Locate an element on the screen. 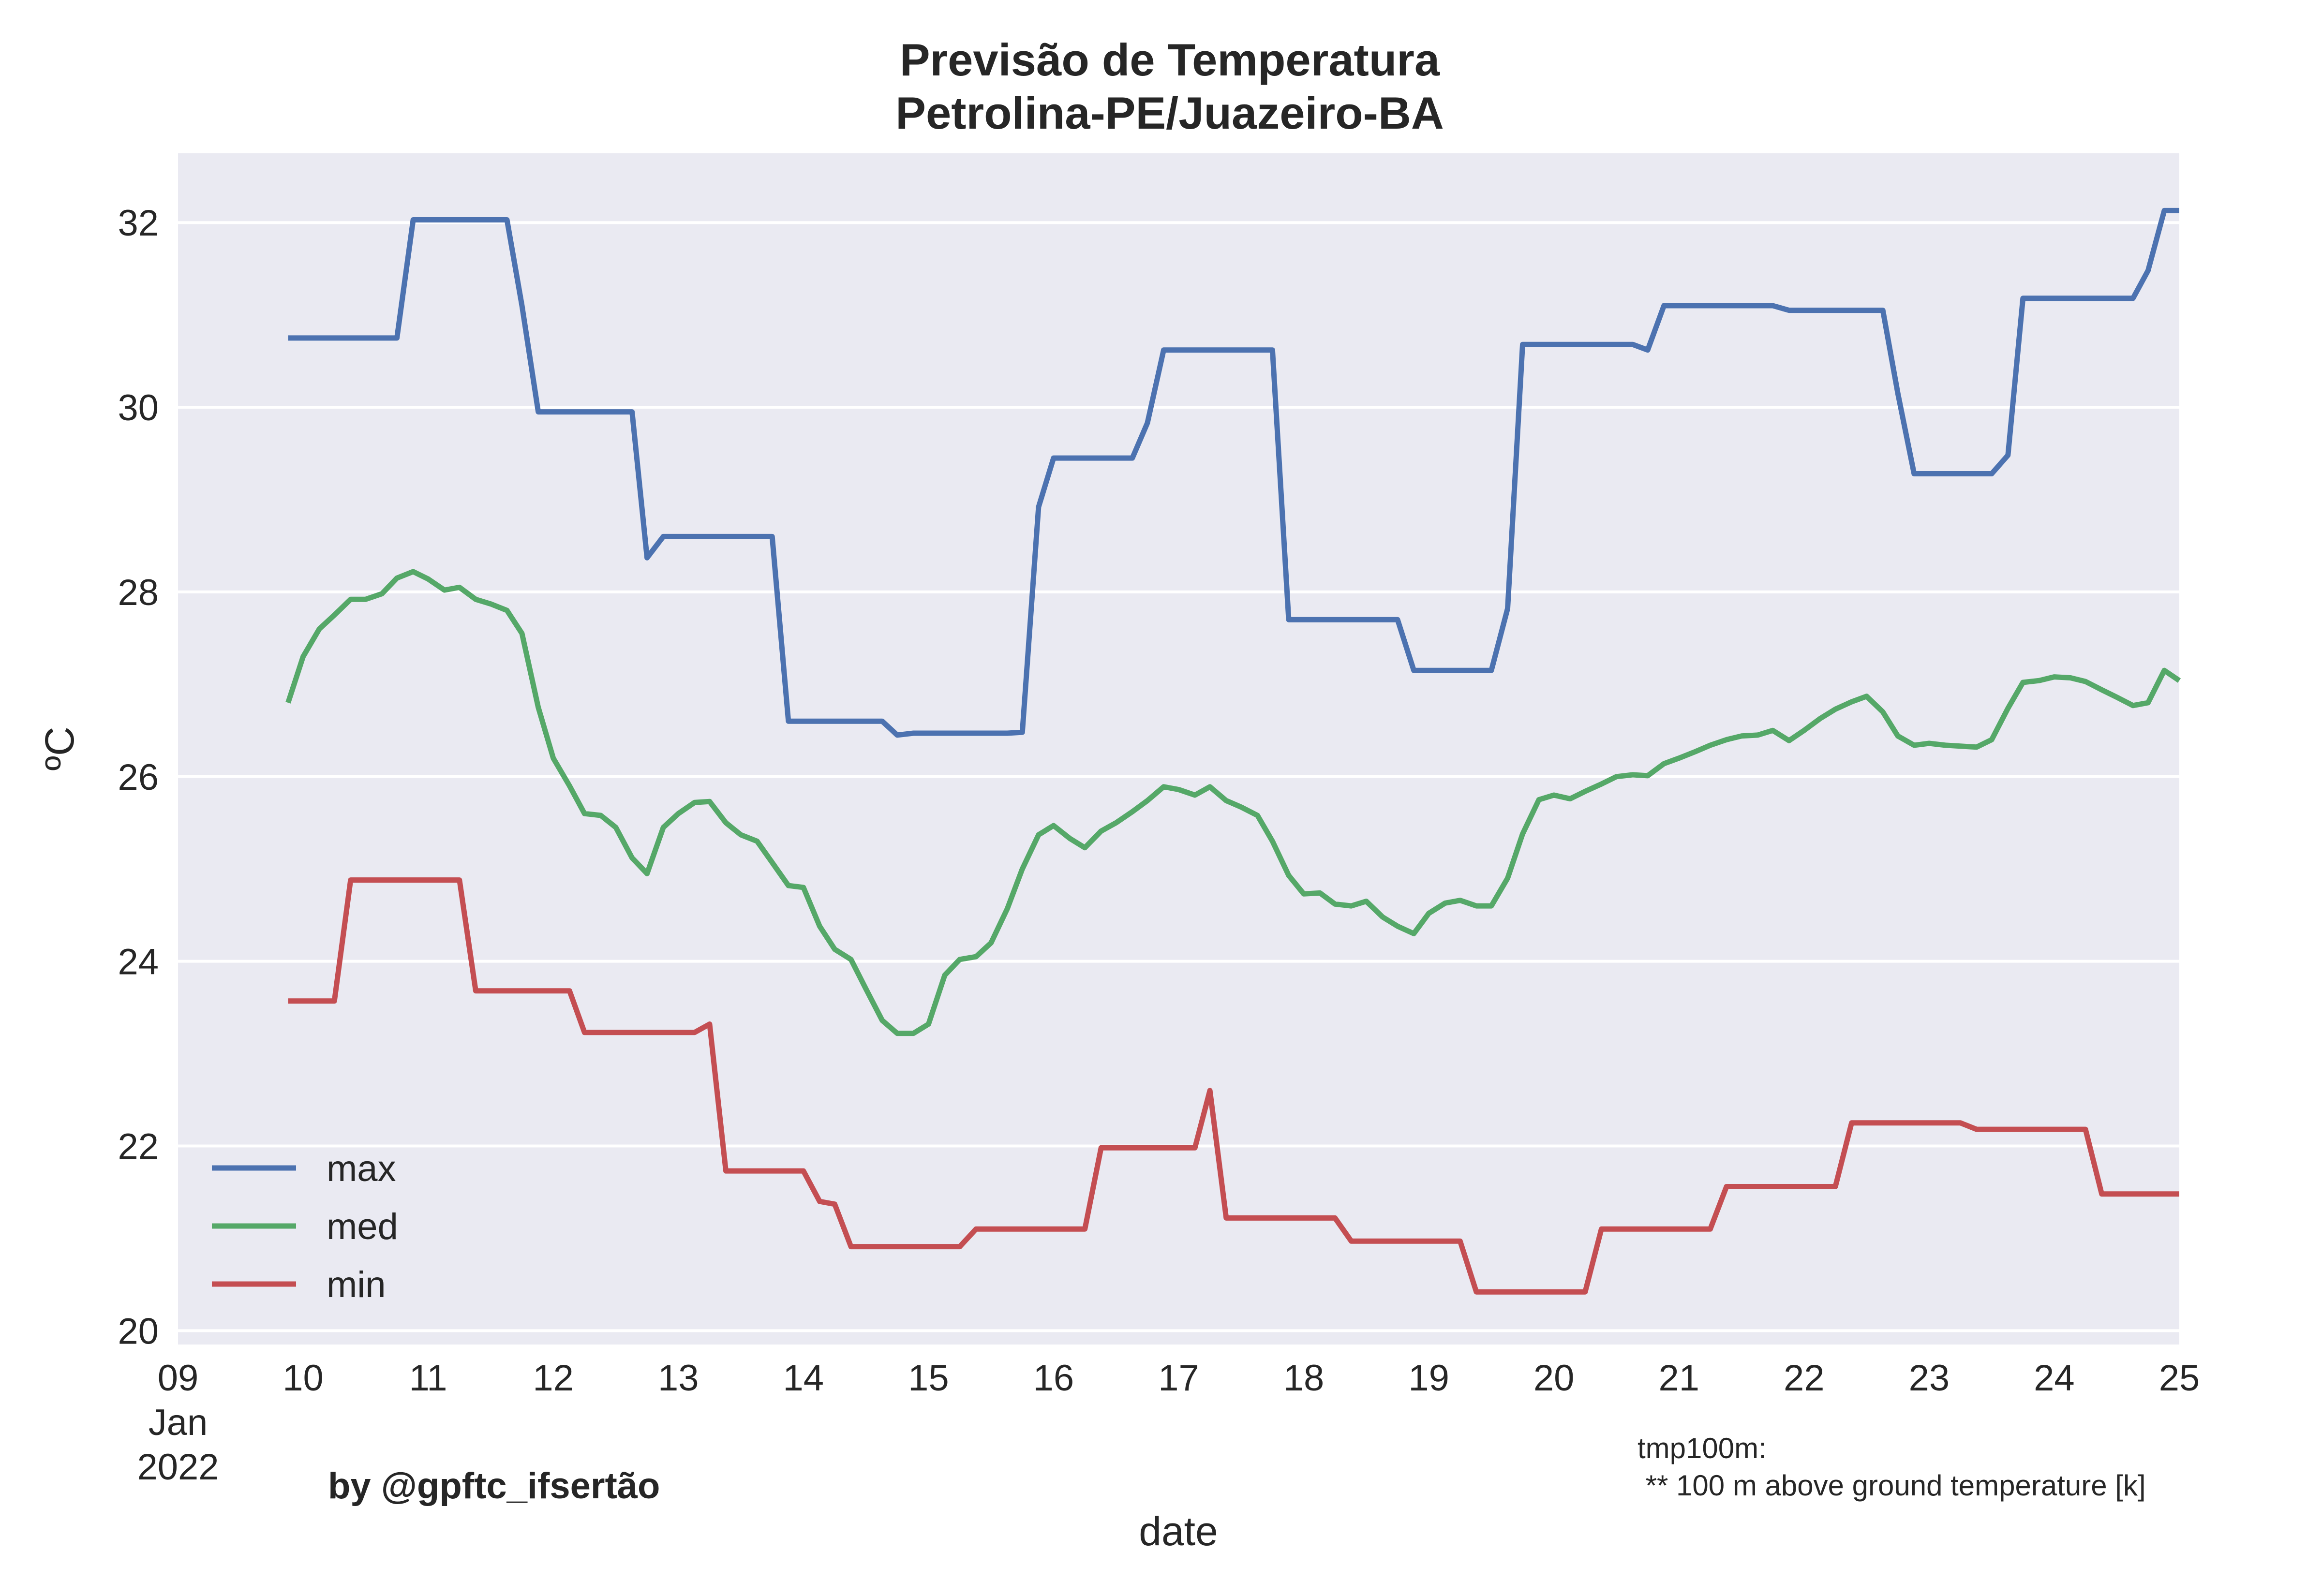 This screenshot has width=2322, height=1596. x-tick-label: 25 is located at coordinates (2179, 1378).